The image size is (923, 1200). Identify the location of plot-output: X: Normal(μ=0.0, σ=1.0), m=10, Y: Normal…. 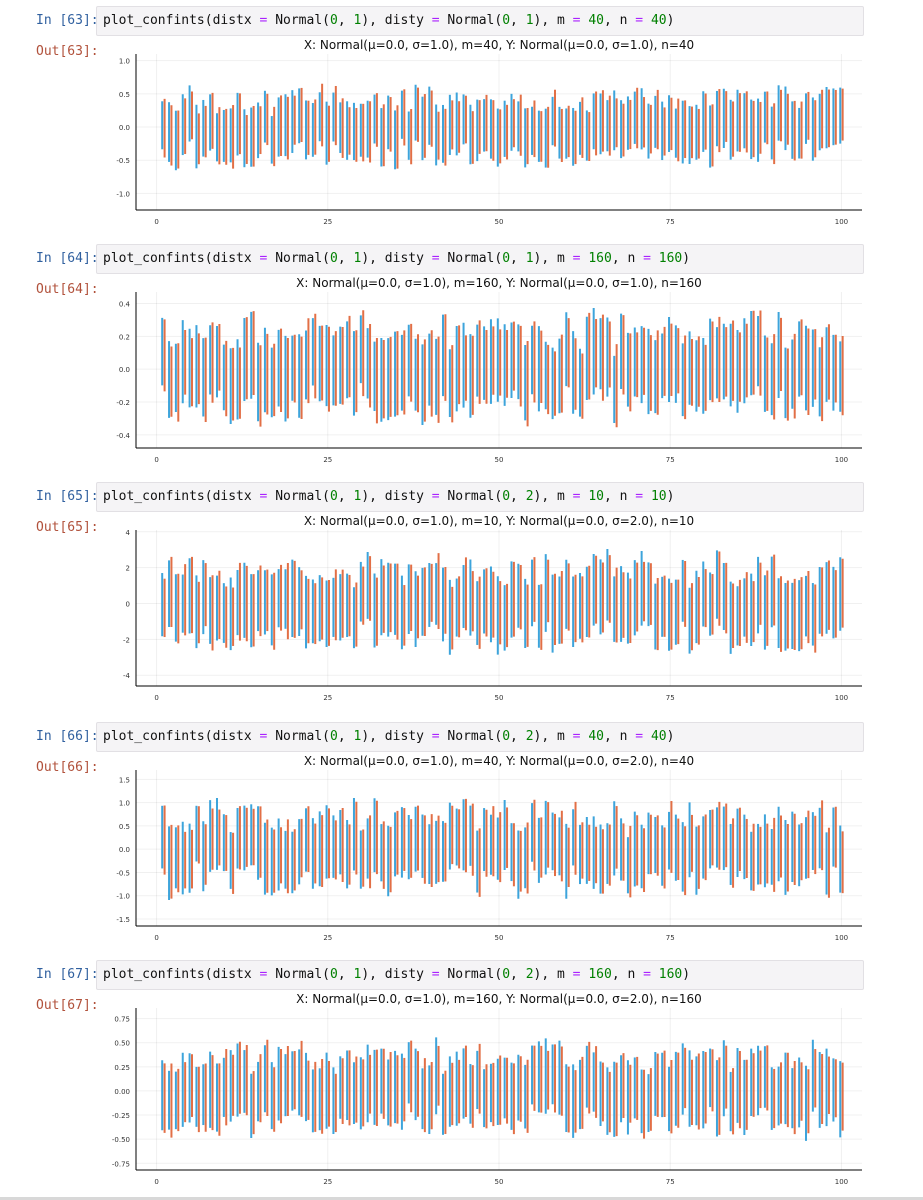
(485, 612).